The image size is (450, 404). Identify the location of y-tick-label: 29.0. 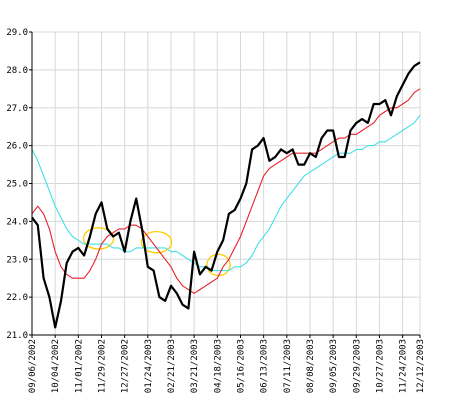
(17, 33).